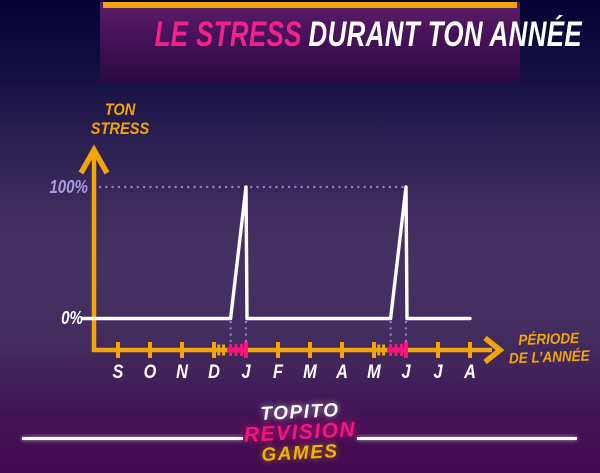  What do you see at coordinates (278, 372) in the screenshot?
I see `month-label-5: F` at bounding box center [278, 372].